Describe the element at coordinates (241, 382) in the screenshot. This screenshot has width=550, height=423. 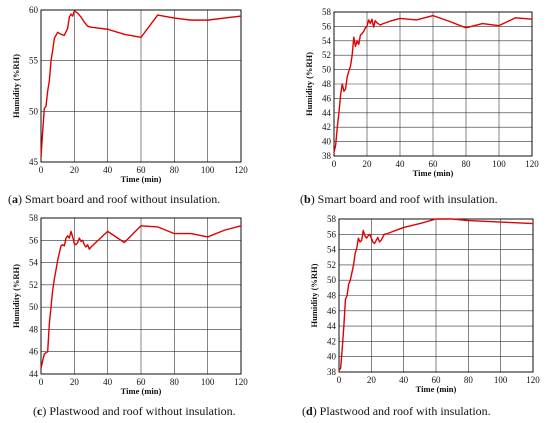
I see `chart-c-xtick-label: 120` at that location.